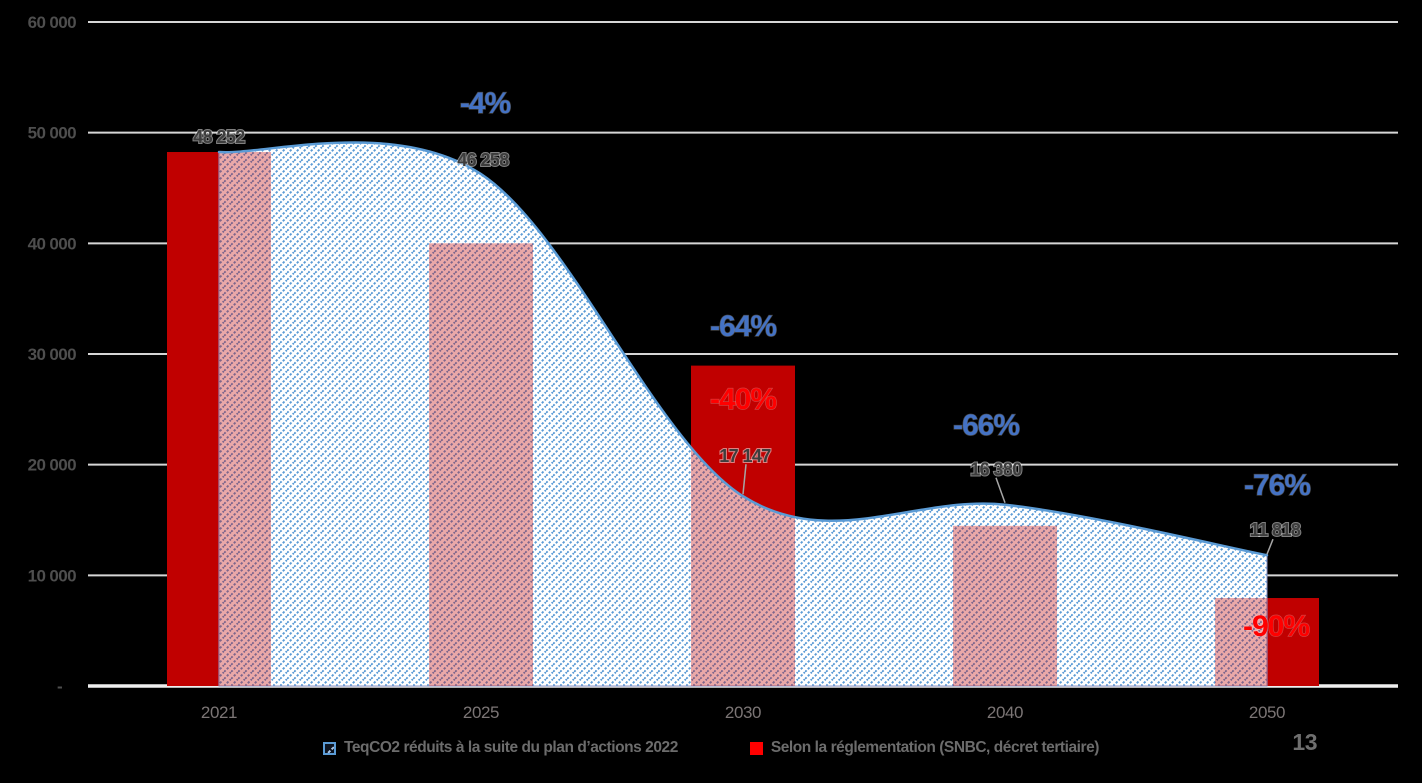  Describe the element at coordinates (330, 748) in the screenshot. I see `area-series-hatch-swatch-icon` at that location.